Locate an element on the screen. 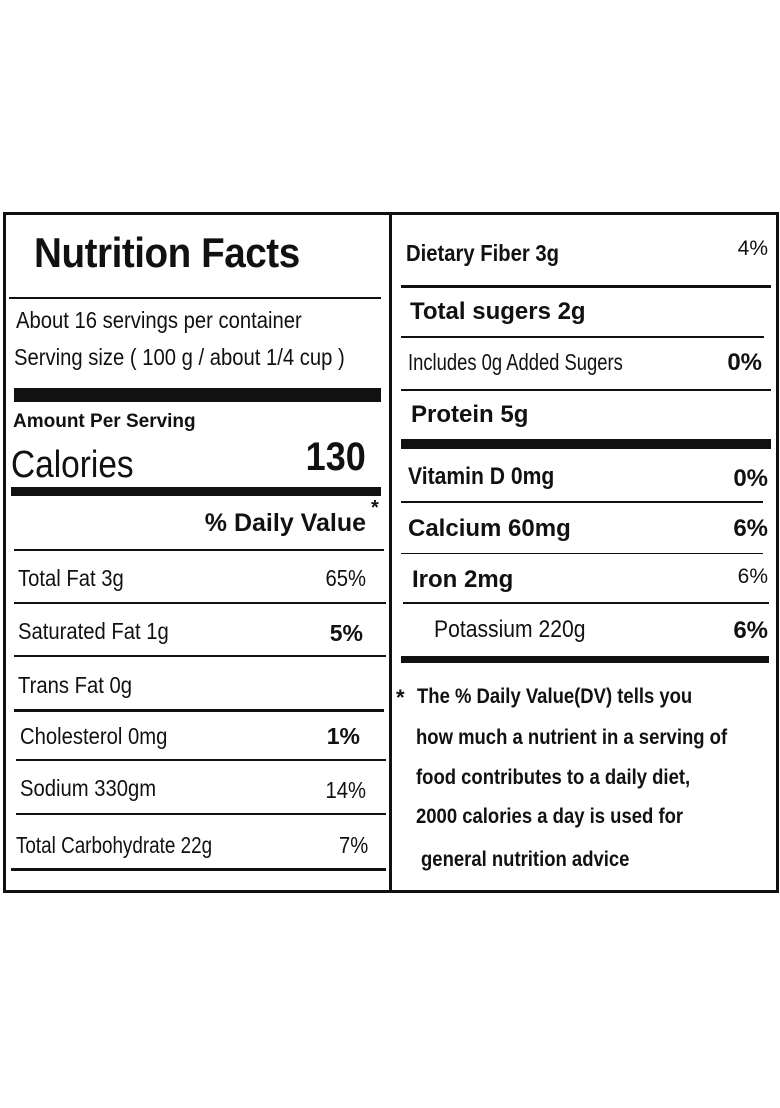  calories-value: 130 is located at coordinates (335, 457).